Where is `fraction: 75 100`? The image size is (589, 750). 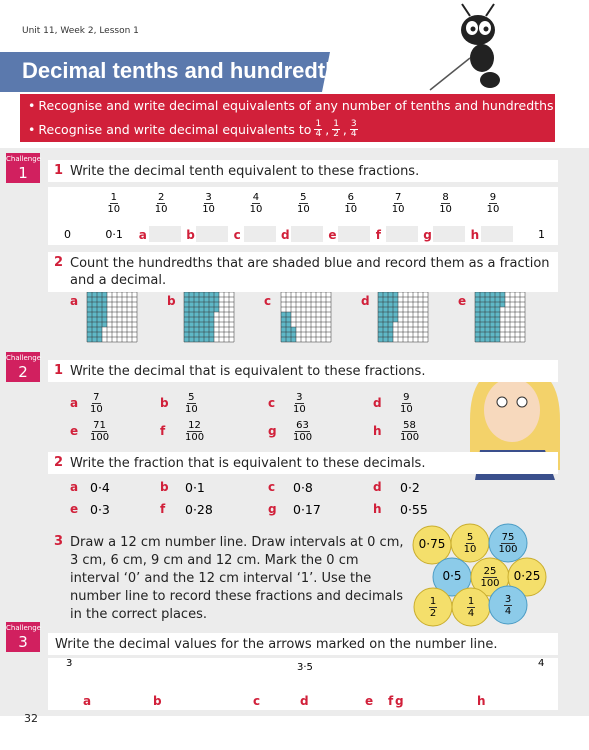 fraction: 75 100 is located at coordinates (508, 543).